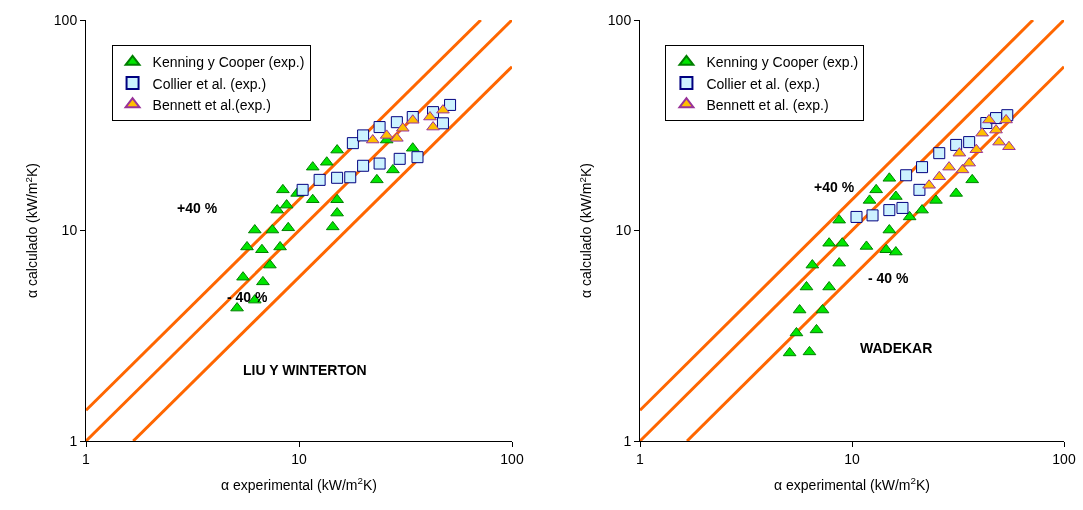 Image resolution: width=1083 pixels, height=510 pixels. What do you see at coordinates (767, 104) in the screenshot?
I see `legend-label: Bennett et al. (exp.)` at bounding box center [767, 104].